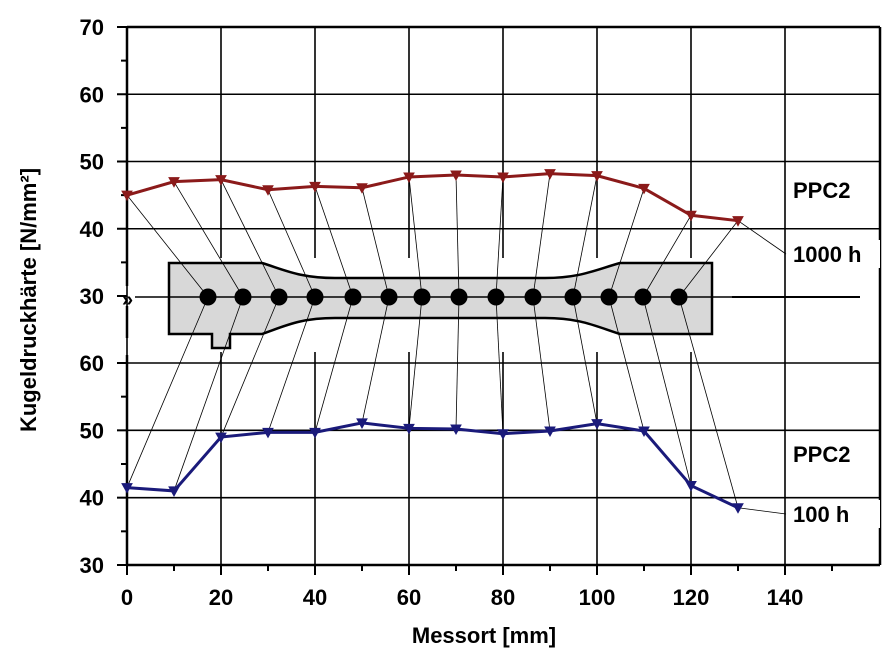  I want to click on x-tick-label: 0, so click(127, 597).